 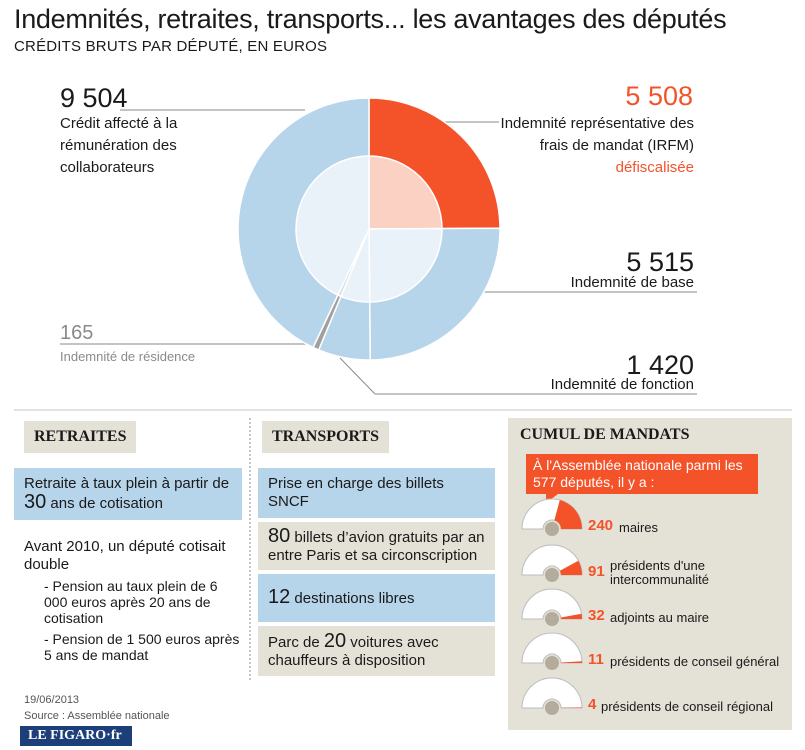 What do you see at coordinates (326, 437) in the screenshot?
I see `transports-heading: TRANSPORTS` at bounding box center [326, 437].